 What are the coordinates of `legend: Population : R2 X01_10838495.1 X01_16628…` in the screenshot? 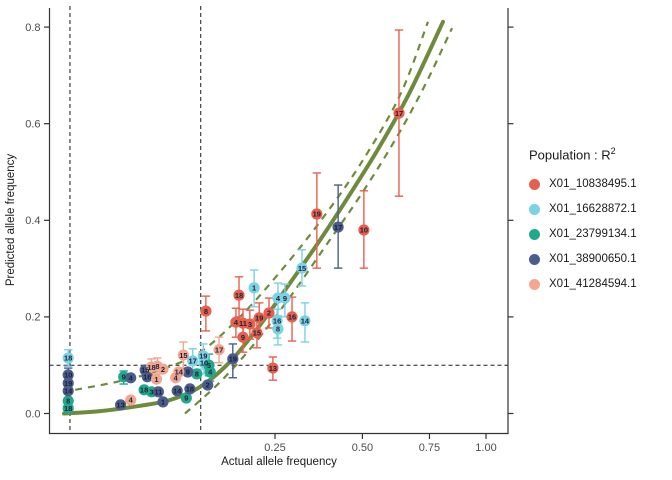 It's located at (599, 224).